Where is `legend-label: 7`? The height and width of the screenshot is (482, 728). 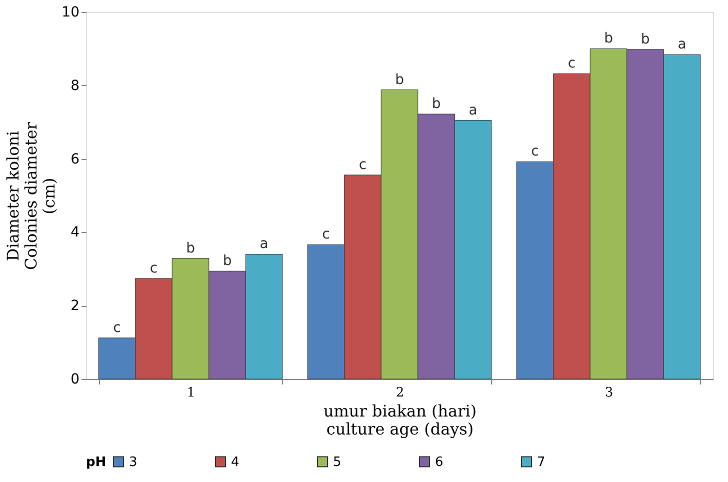 legend-label: 7 is located at coordinates (541, 462).